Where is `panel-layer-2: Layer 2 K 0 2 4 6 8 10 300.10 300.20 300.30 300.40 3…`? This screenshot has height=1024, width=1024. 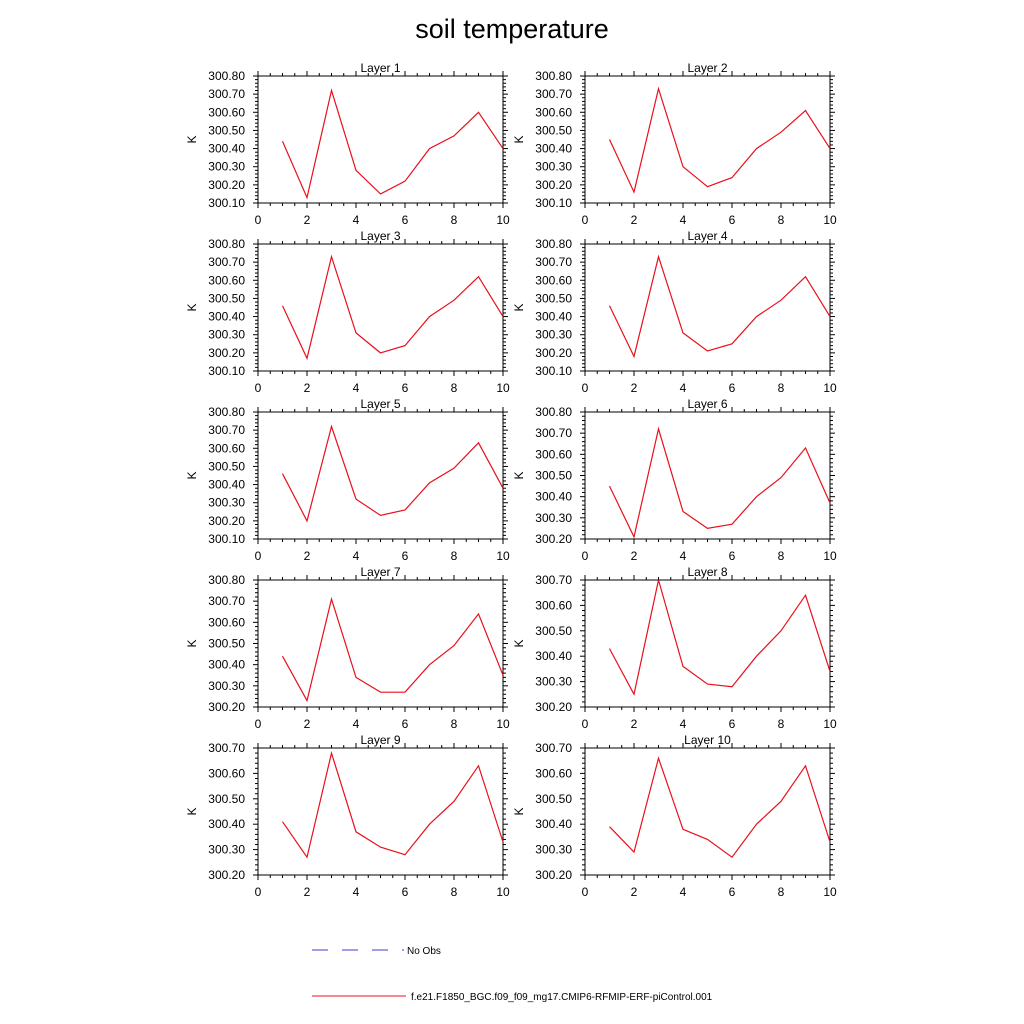
panel-layer-2: Layer 2 K 0 2 4 6 8 10 300.10 300.20 300.30 300.40 3… is located at coordinates (674, 144).